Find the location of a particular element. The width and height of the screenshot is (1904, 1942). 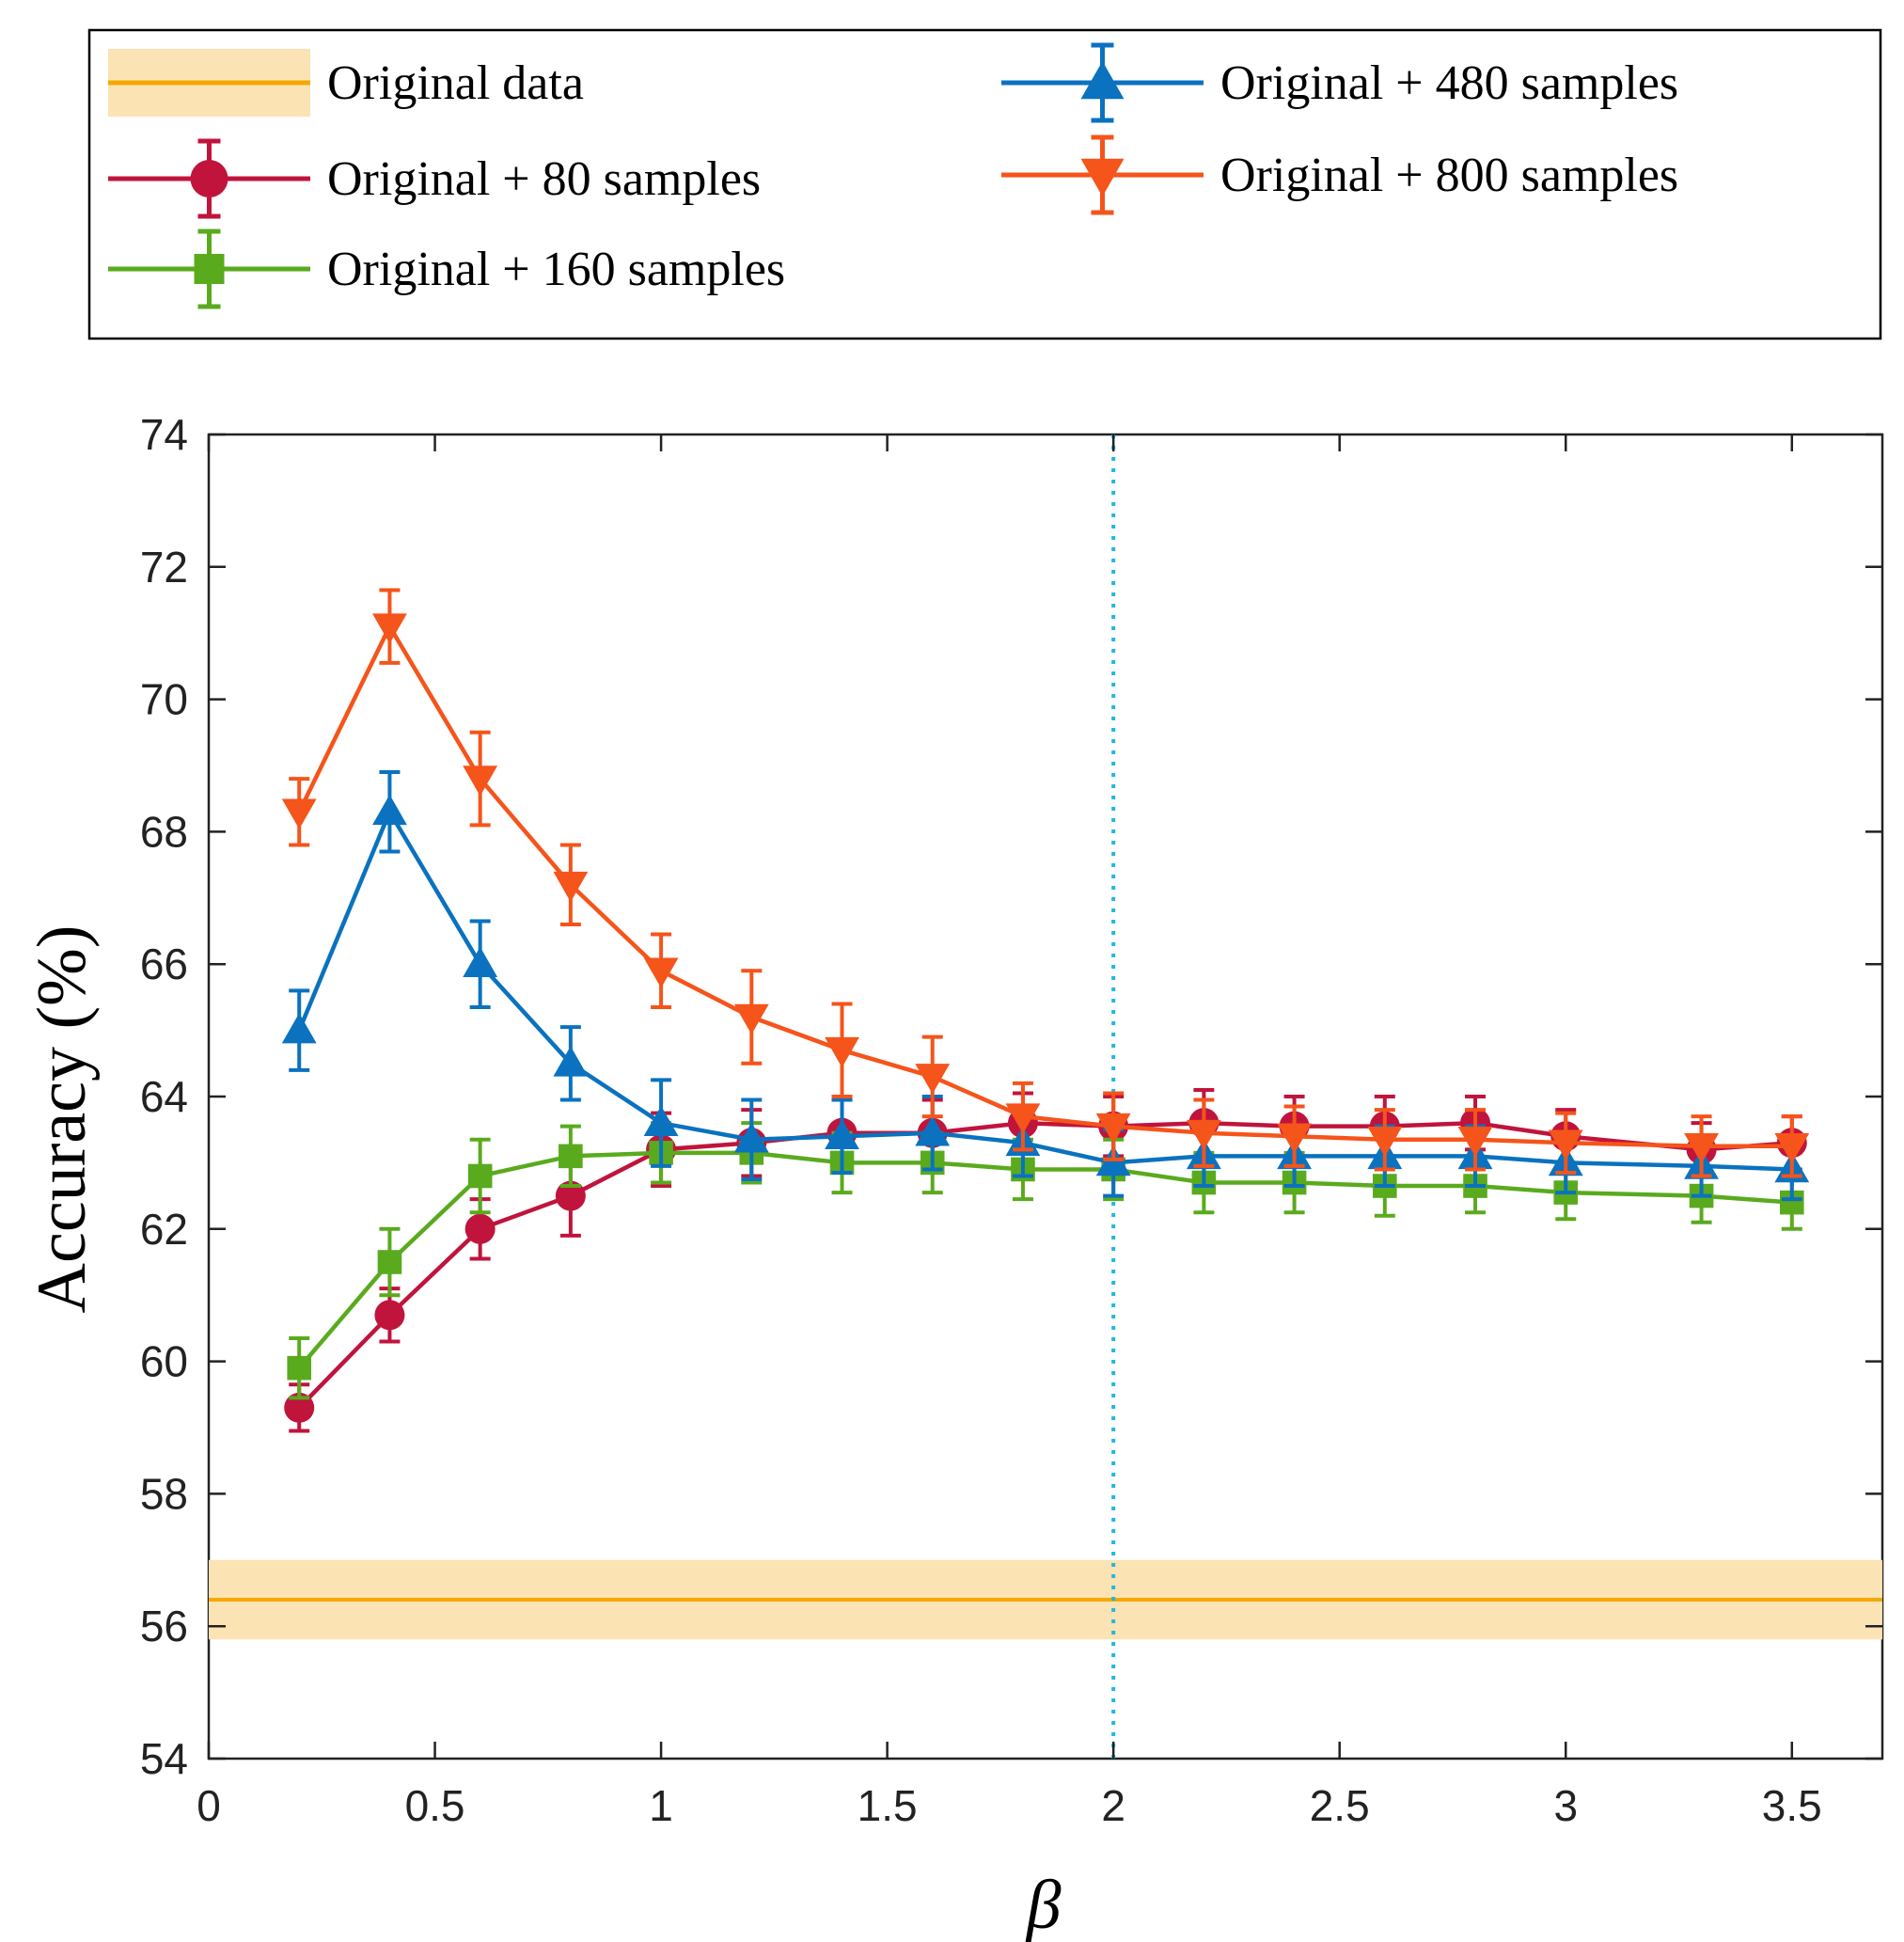

y-tick-label: 62 is located at coordinates (164, 1230).